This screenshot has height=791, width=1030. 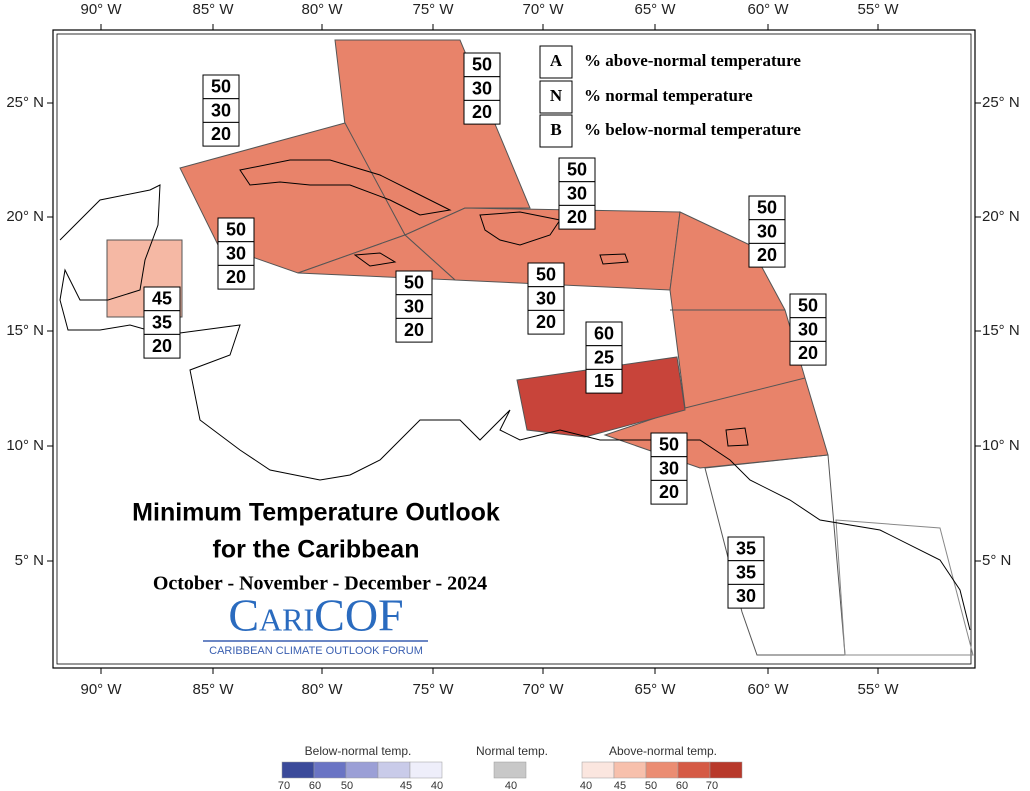 What do you see at coordinates (433, 689) in the screenshot?
I see `longitude-label: 75° W` at bounding box center [433, 689].